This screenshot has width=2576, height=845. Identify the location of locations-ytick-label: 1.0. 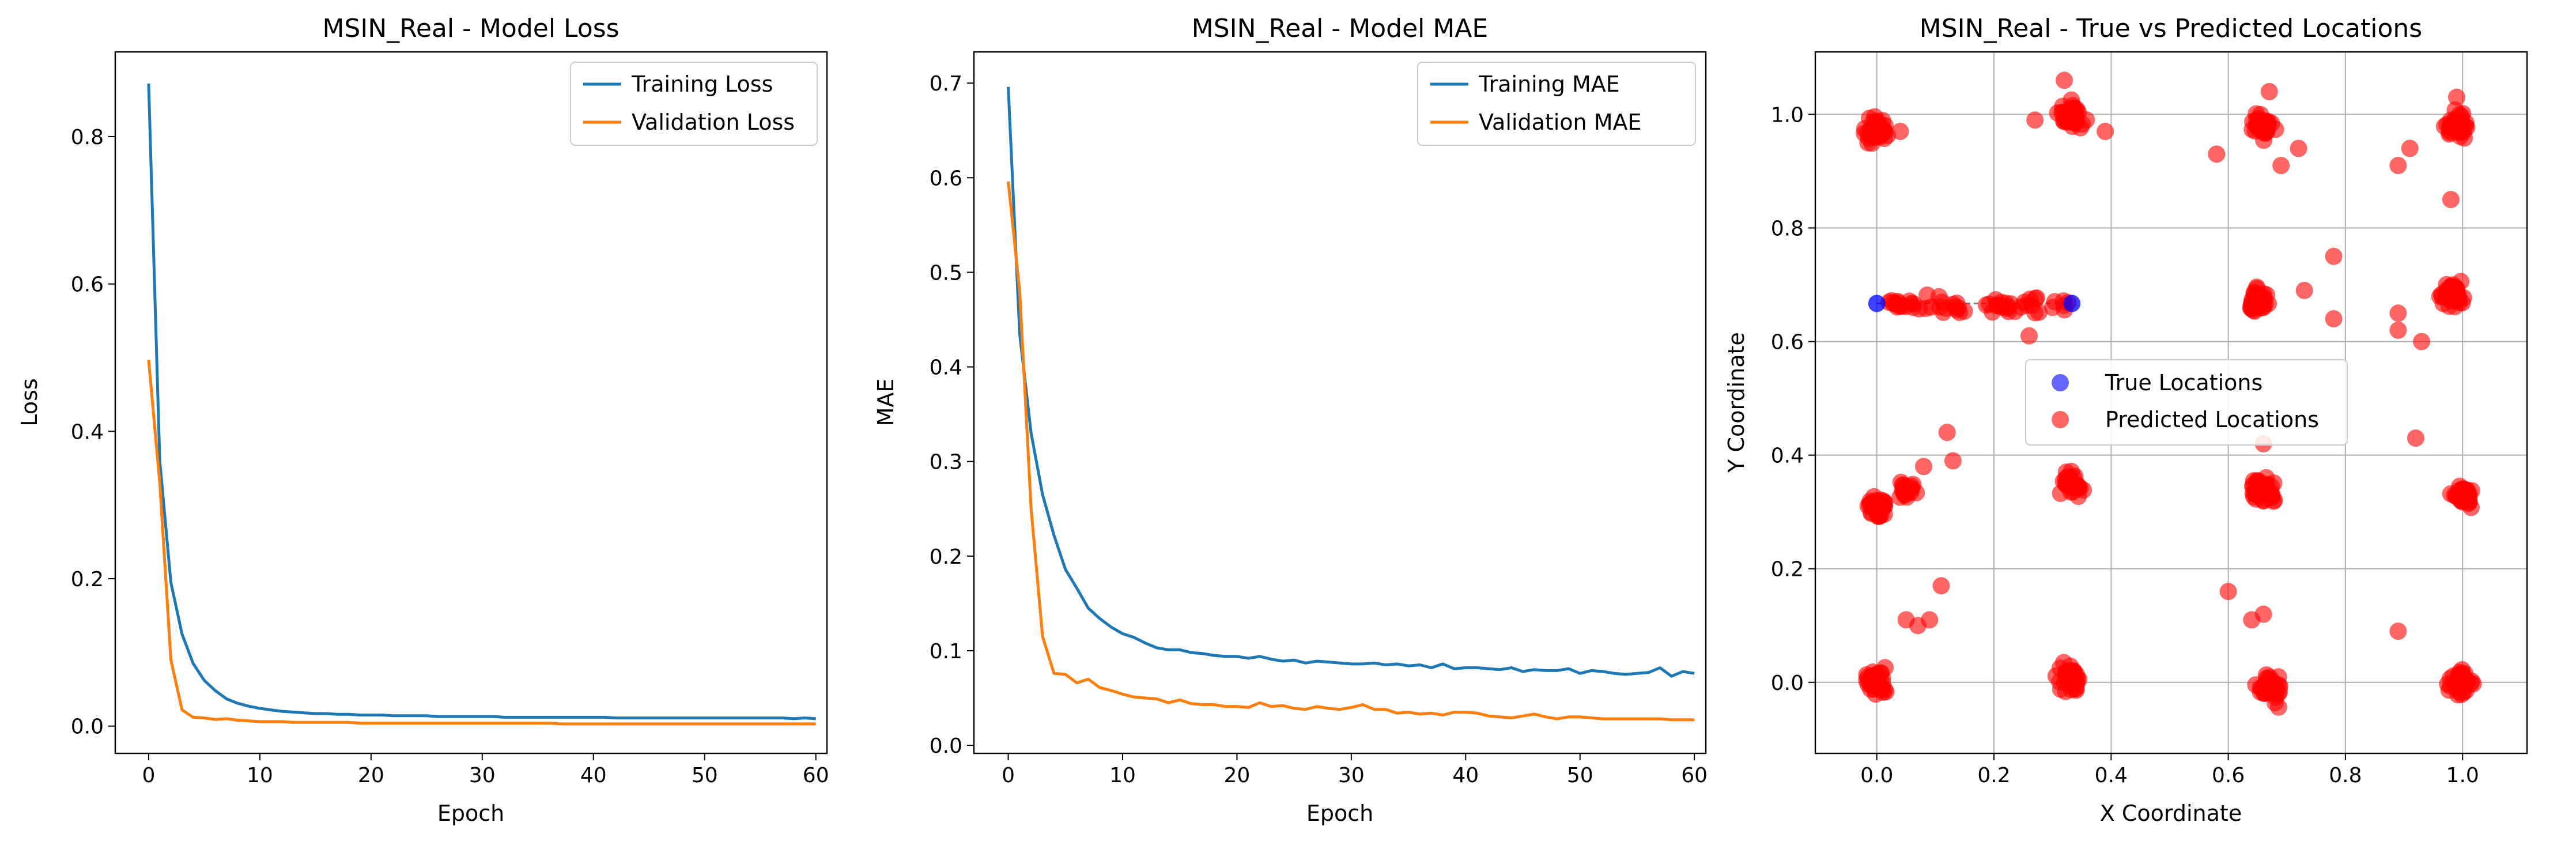
(1787, 115).